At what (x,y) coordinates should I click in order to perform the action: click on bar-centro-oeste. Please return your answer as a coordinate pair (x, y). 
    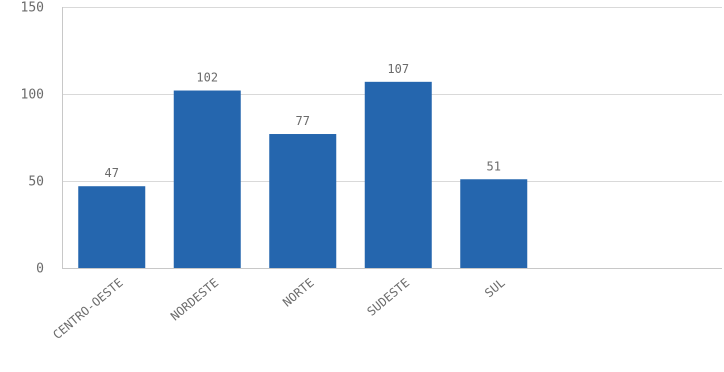
    Looking at the image, I should click on (112, 227).